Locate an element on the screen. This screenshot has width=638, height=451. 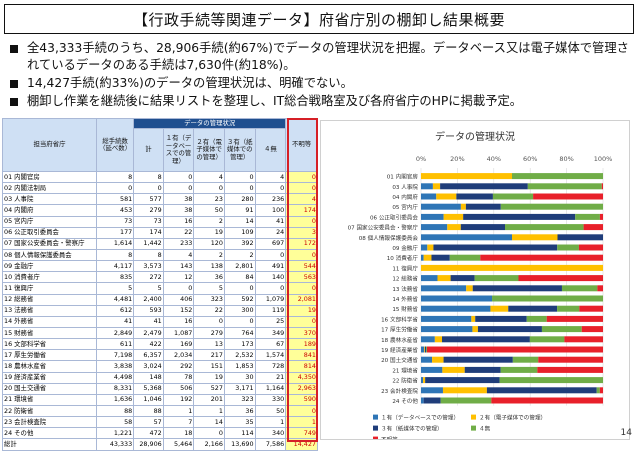
category-label: 14 外務省 is located at coordinates (405, 299).